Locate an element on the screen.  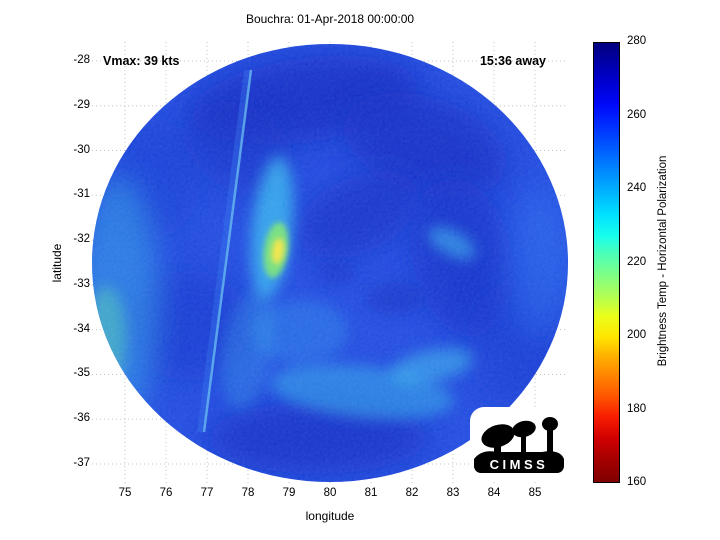
x-tick-label: 78 is located at coordinates (248, 493).